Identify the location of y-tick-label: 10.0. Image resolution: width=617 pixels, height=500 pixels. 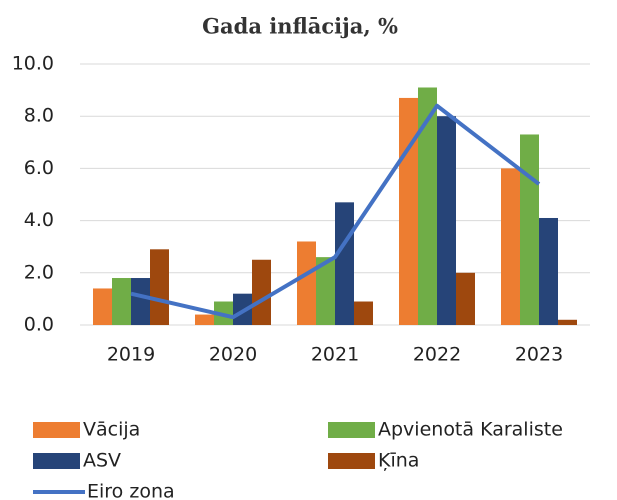
(33, 64).